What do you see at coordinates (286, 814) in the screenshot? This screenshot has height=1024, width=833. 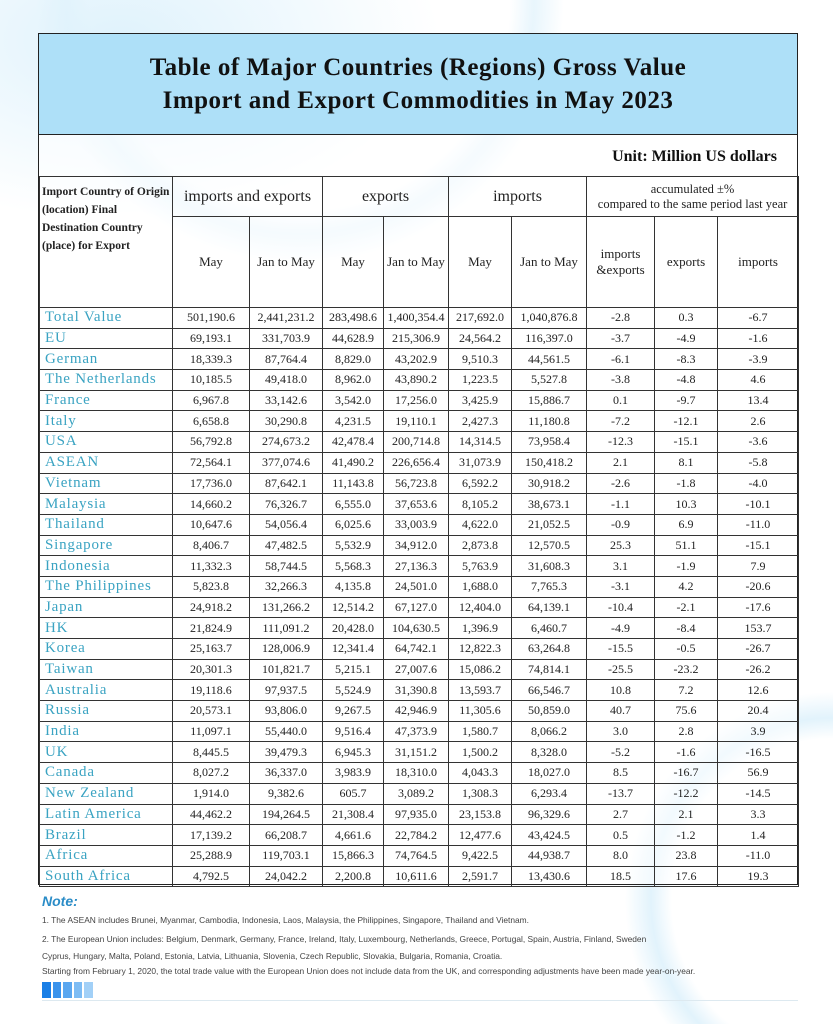 I see `value-cell: 194,264.5` at bounding box center [286, 814].